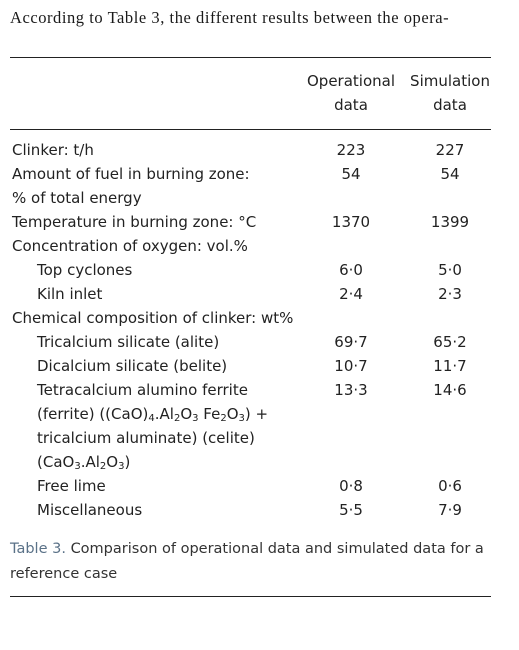  Describe the element at coordinates (450, 270) in the screenshot. I see `row-simulation-value: 5·0` at that location.